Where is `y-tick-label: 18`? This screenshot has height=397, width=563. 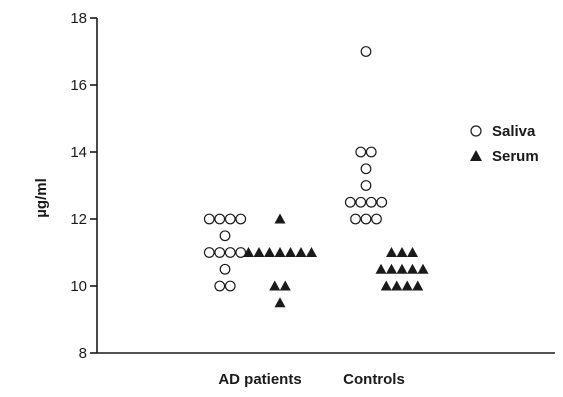 y-tick-label: 18 is located at coordinates (78, 18).